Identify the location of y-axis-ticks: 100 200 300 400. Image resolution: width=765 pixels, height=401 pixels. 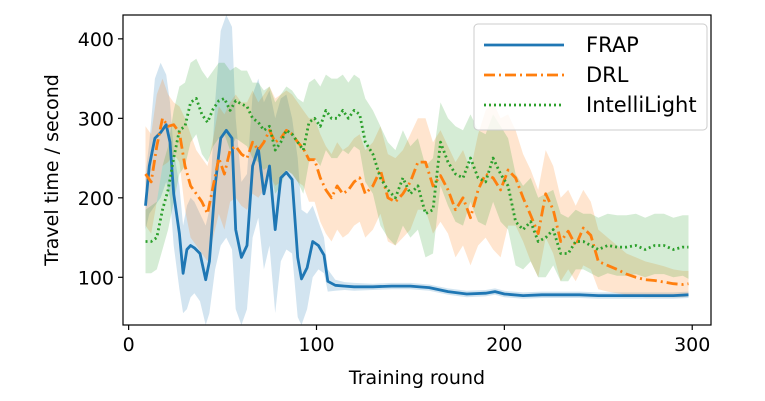
(100, 159).